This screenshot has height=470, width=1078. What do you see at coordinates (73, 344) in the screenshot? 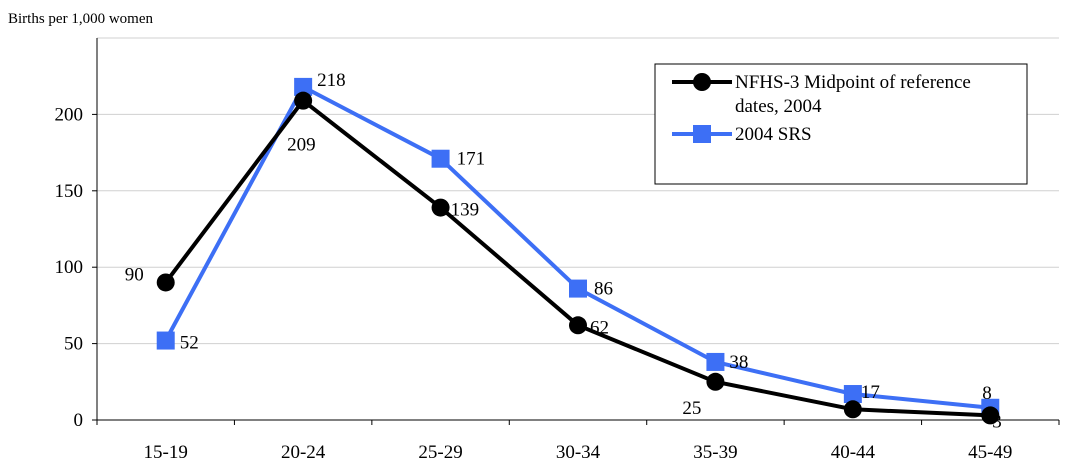
I see `y-tick-label: 50` at bounding box center [73, 344].